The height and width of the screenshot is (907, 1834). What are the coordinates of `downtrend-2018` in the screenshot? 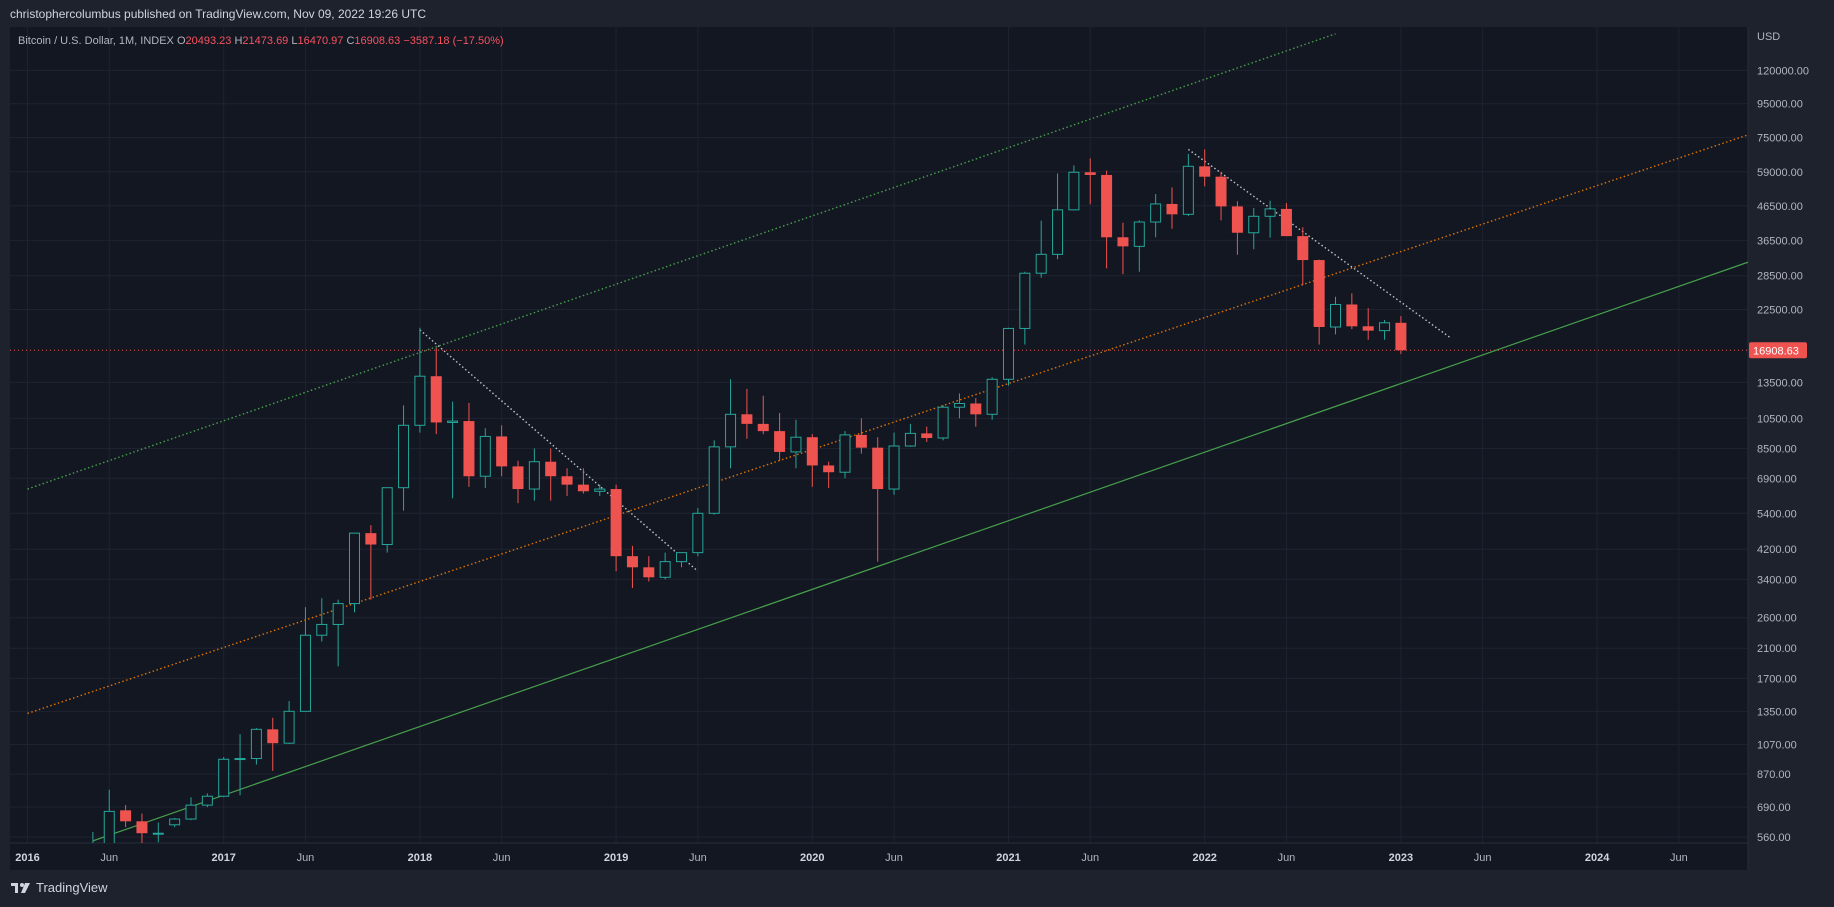 It's located at (559, 450).